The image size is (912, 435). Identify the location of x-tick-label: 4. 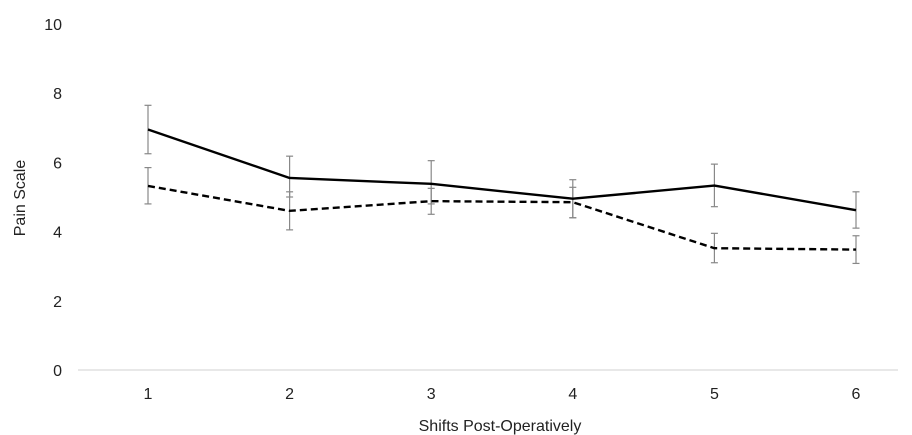
(572, 394).